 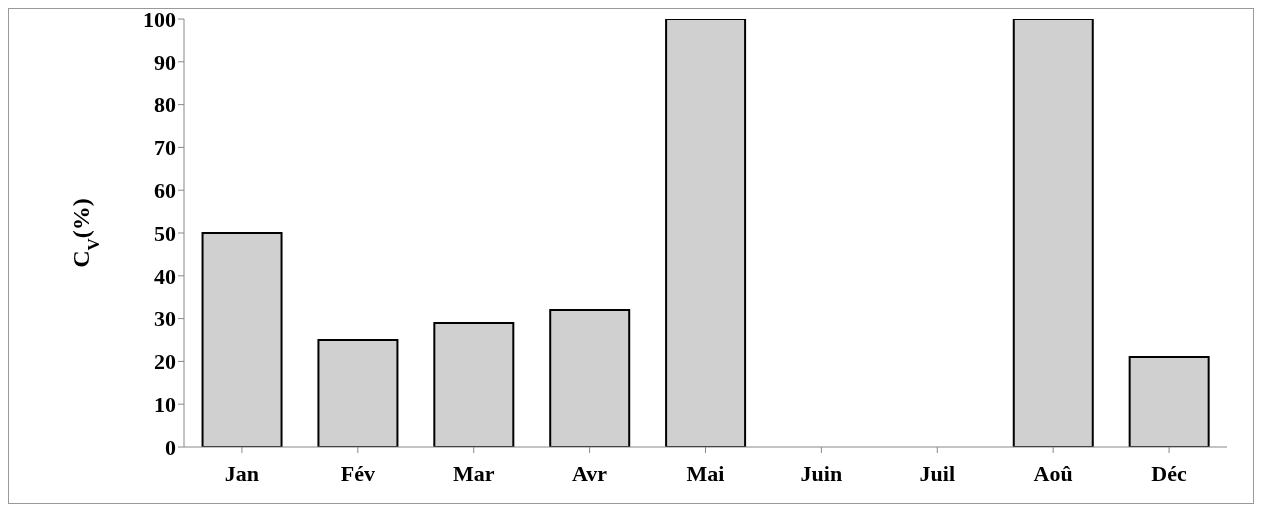 I want to click on x-tick-label: Déc, so click(x=1169, y=473).